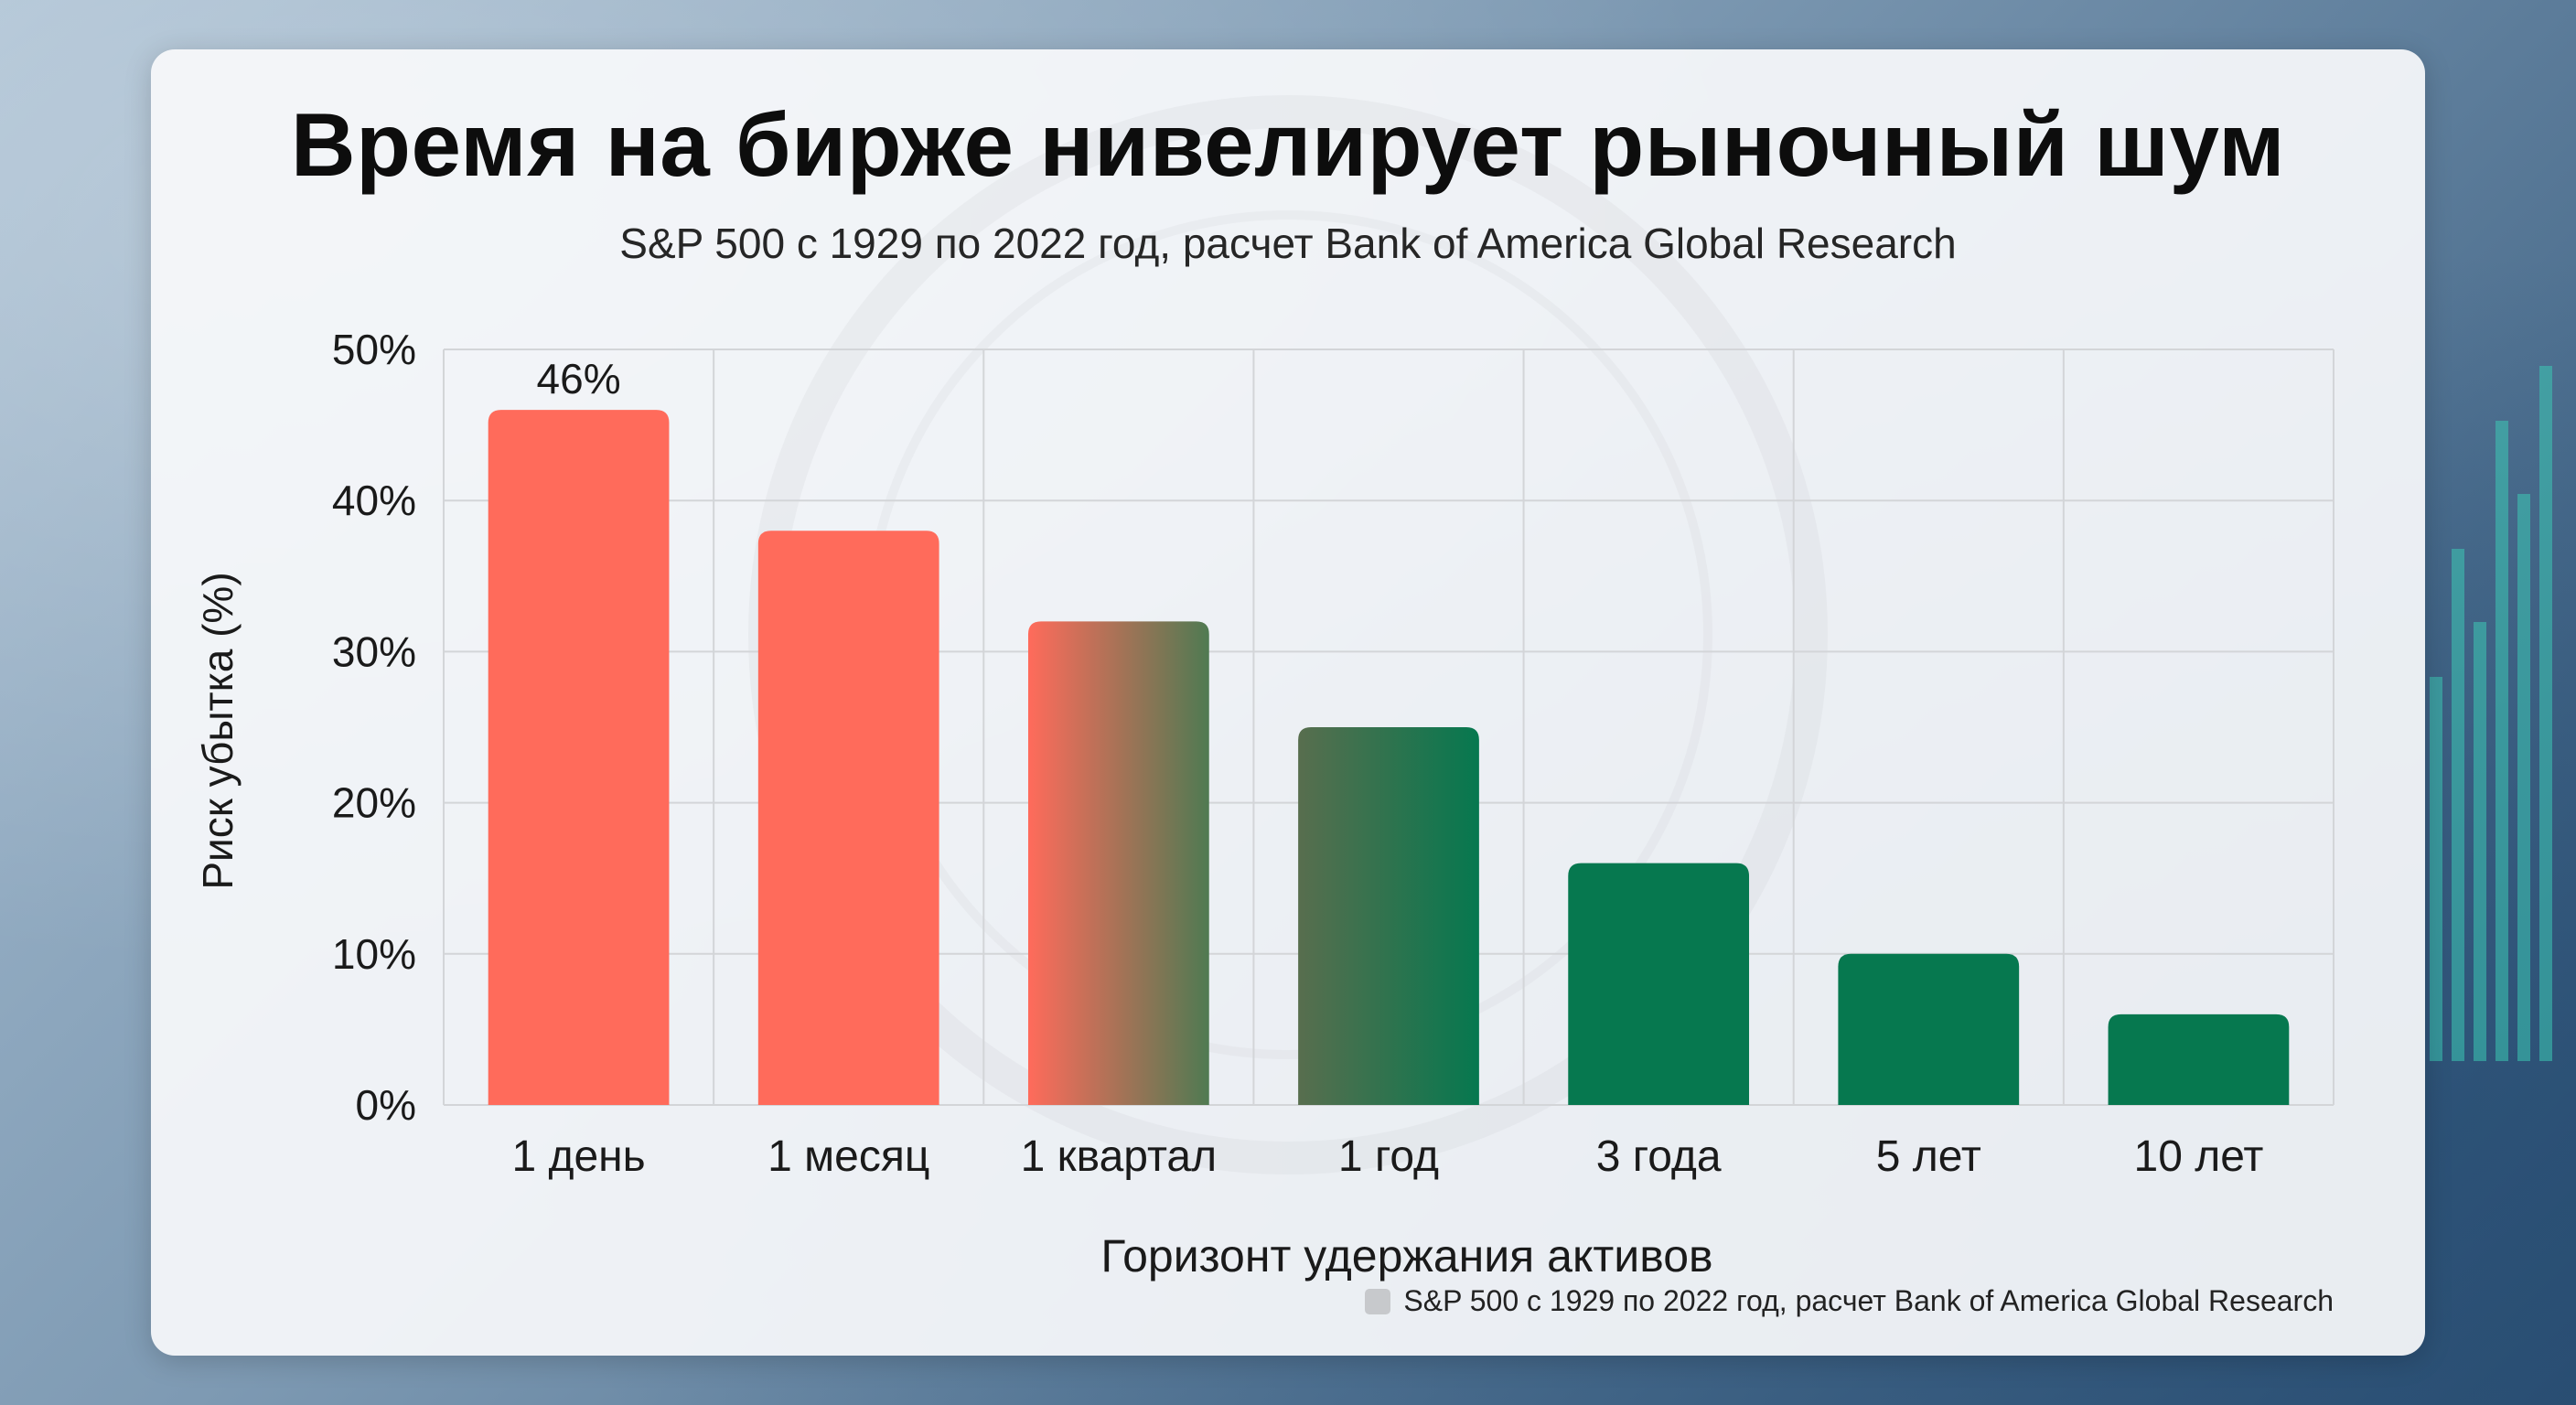 This screenshot has height=1405, width=2576. Describe the element at coordinates (1288, 144) in the screenshot. I see `chart-title: Время на бирже нивелирует рыночный шум` at that location.